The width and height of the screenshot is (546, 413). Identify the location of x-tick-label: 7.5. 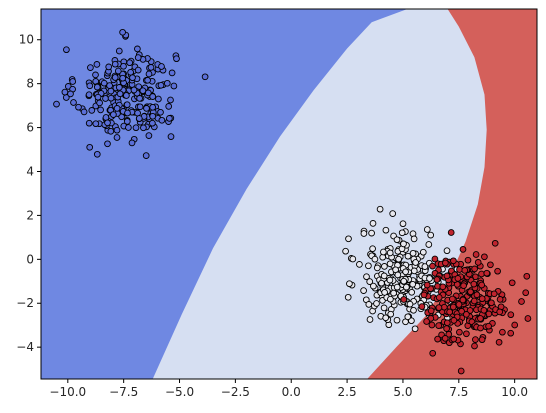
(458, 392).